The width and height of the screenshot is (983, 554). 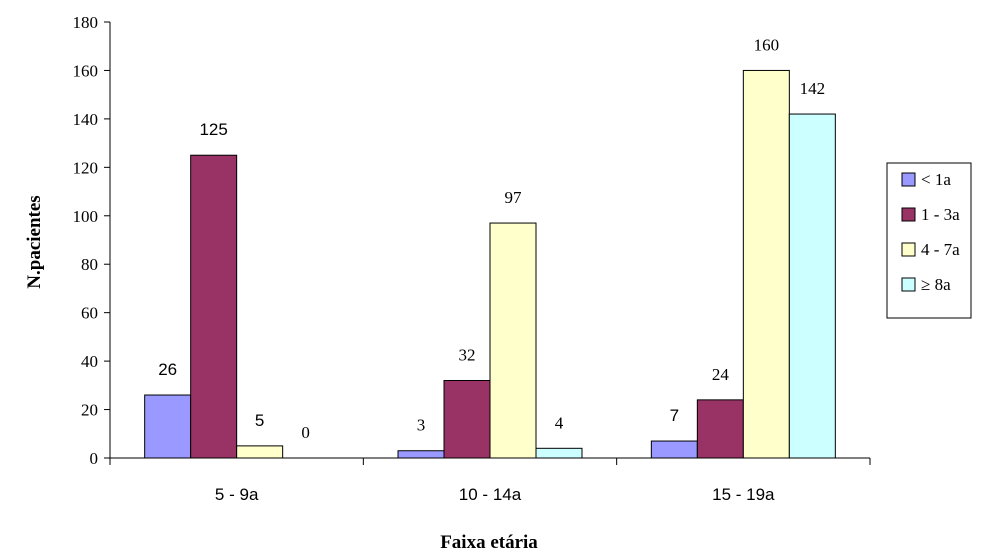 I want to click on bar-data-label: 26, so click(x=167, y=369).